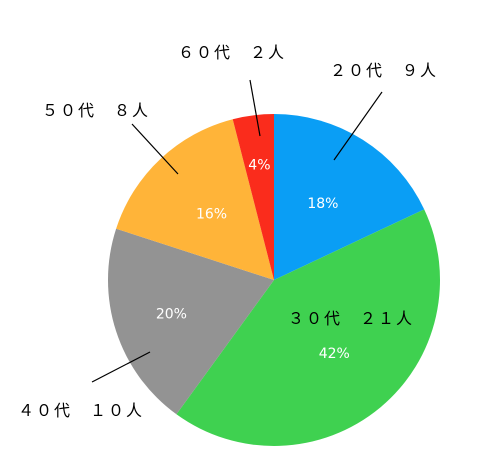 This screenshot has height=470, width=480. Describe the element at coordinates (171, 314) in the screenshot. I see `percent-label: 20%` at that location.